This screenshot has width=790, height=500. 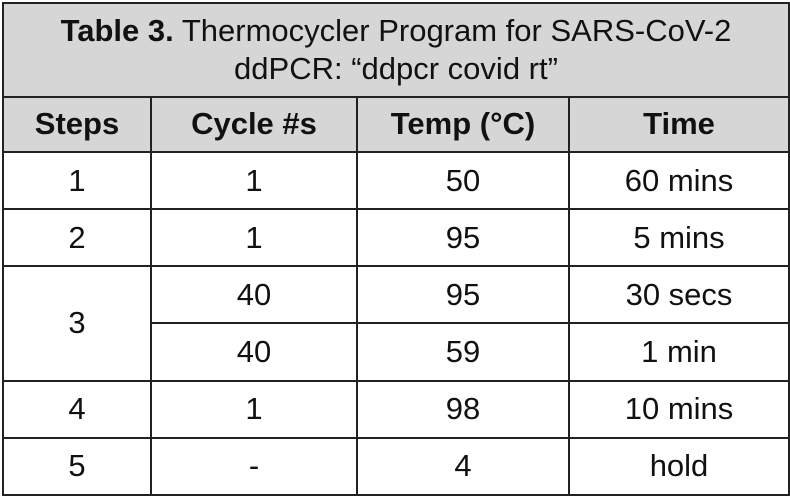 What do you see at coordinates (679, 352) in the screenshot?
I see `cell-time: 1 min` at bounding box center [679, 352].